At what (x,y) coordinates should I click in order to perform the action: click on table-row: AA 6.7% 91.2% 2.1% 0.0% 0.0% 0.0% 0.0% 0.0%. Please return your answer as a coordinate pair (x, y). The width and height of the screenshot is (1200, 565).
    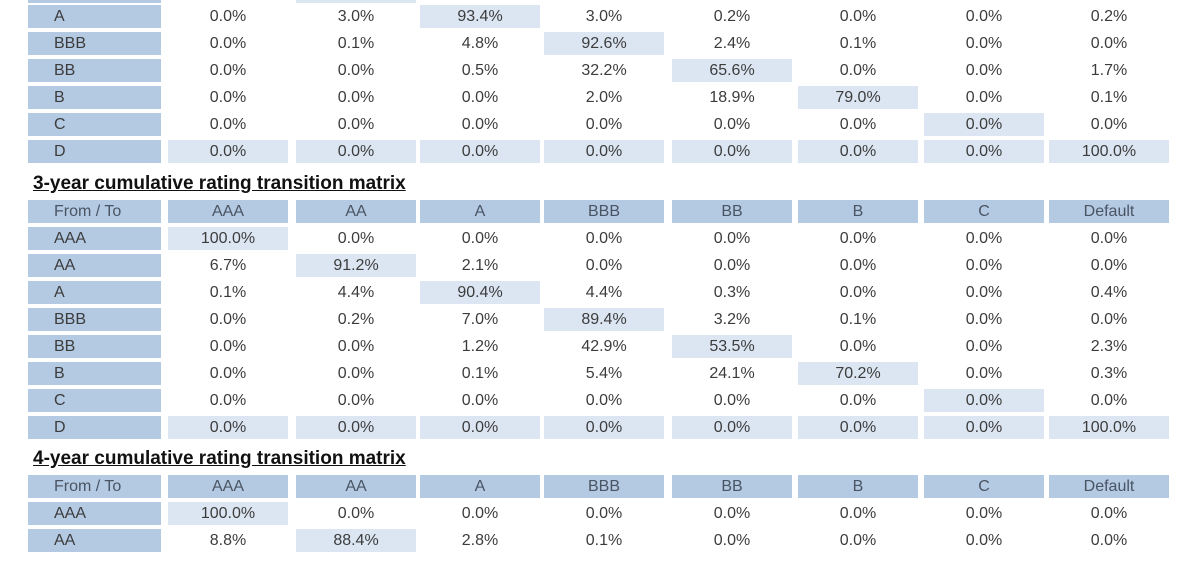
    Looking at the image, I should click on (600, 265).